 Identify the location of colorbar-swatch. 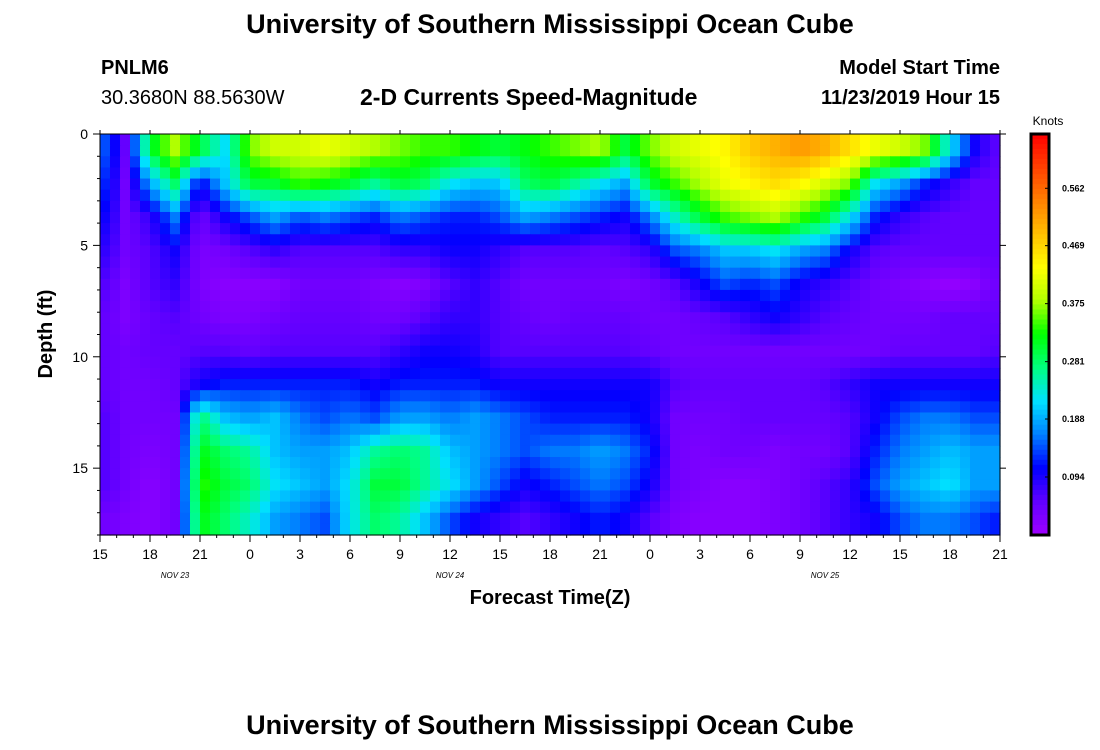
(1040, 497).